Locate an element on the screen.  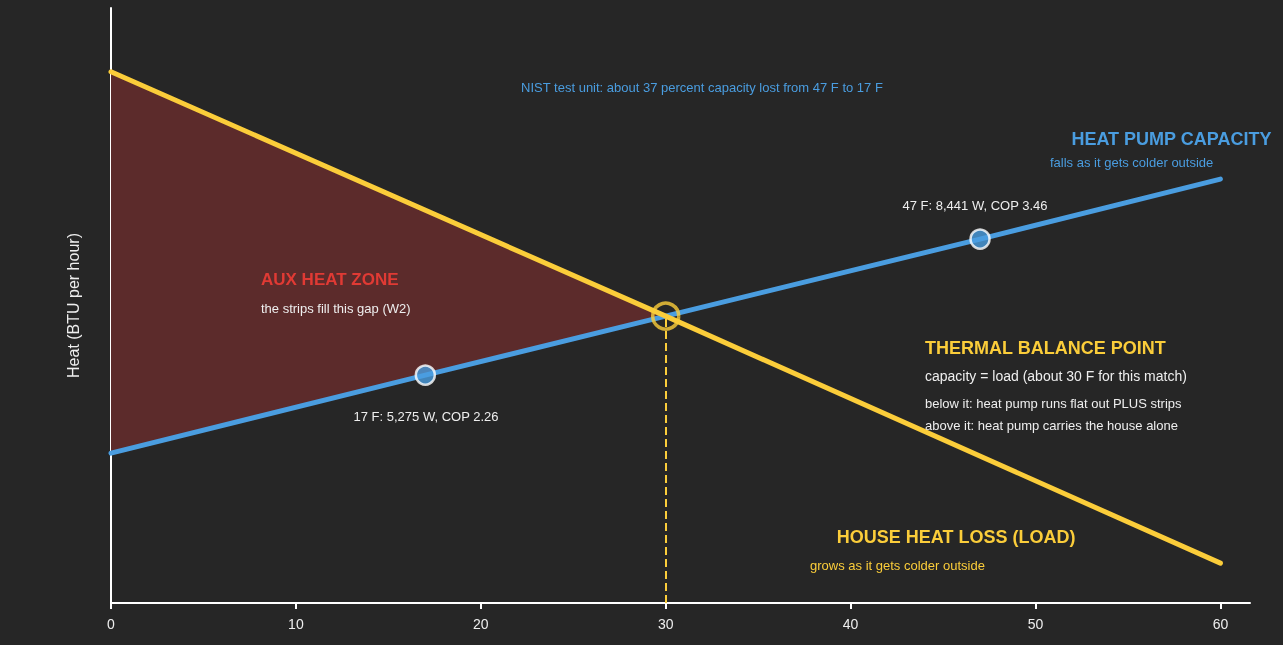
annotation: NIST test unit: about 37 percent capacity lost from 47 F to 17 F is located at coordinates (702, 87).